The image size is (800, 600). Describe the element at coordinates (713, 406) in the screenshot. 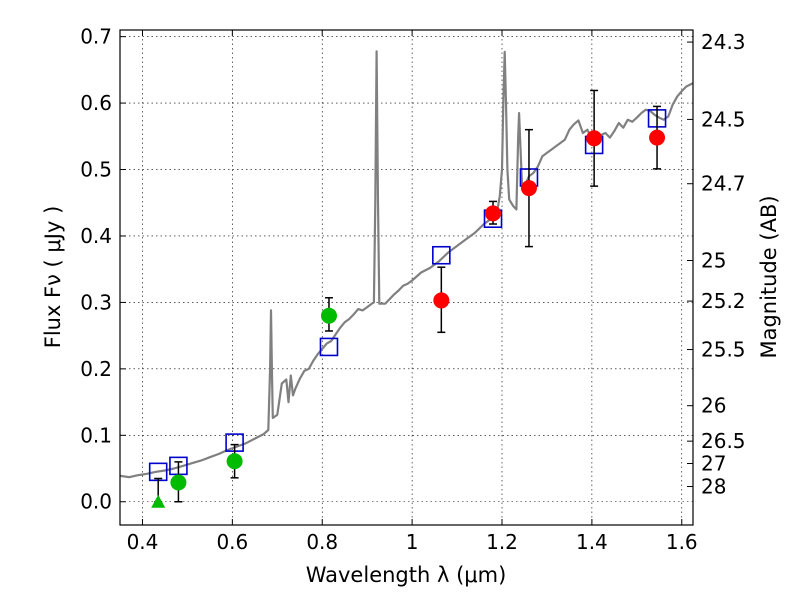

I see `mag-tick-label: 26` at that location.